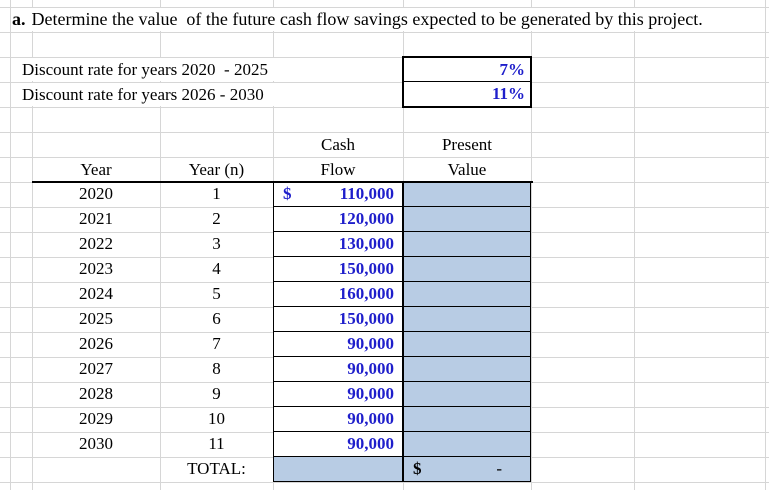  What do you see at coordinates (216, 169) in the screenshot?
I see `column-header-year-n: Year (n)` at bounding box center [216, 169].